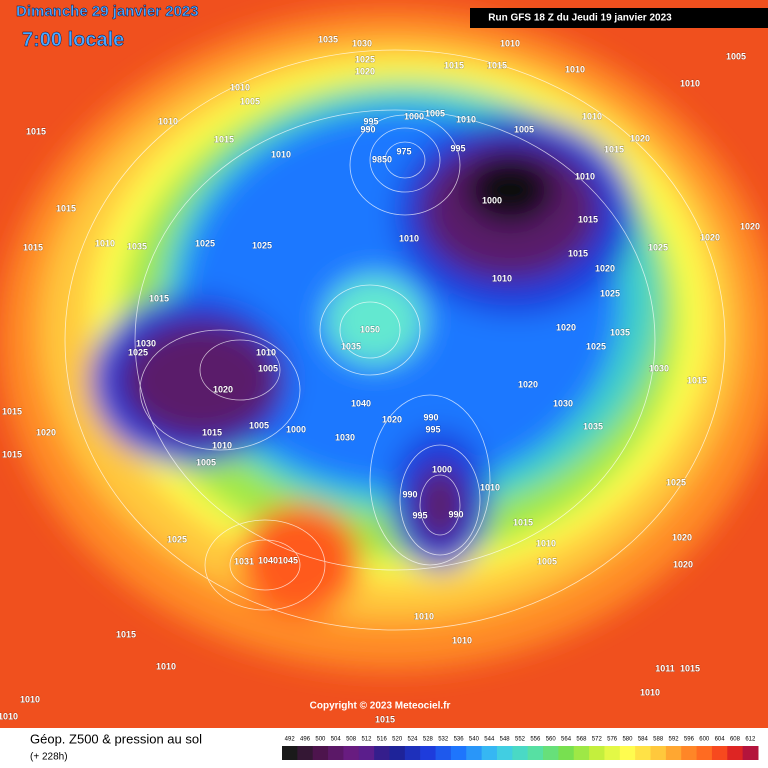 This screenshot has width=768, height=768. I want to click on colorbar-label: 492, so click(290, 740).